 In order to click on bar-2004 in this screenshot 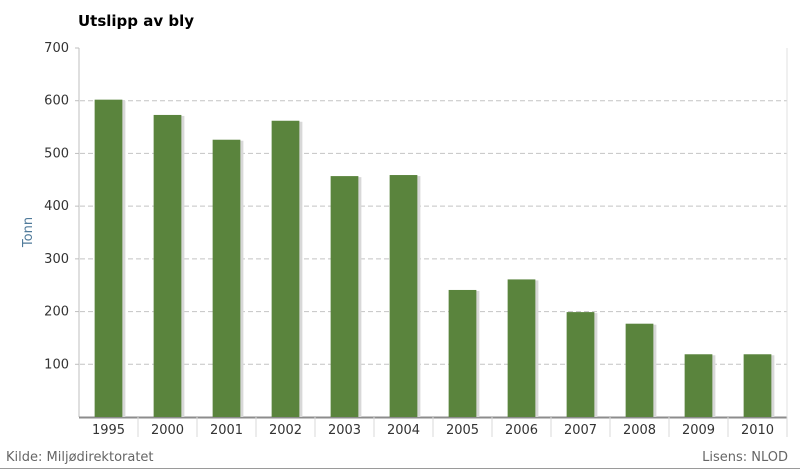, I will do `click(403, 296)`.